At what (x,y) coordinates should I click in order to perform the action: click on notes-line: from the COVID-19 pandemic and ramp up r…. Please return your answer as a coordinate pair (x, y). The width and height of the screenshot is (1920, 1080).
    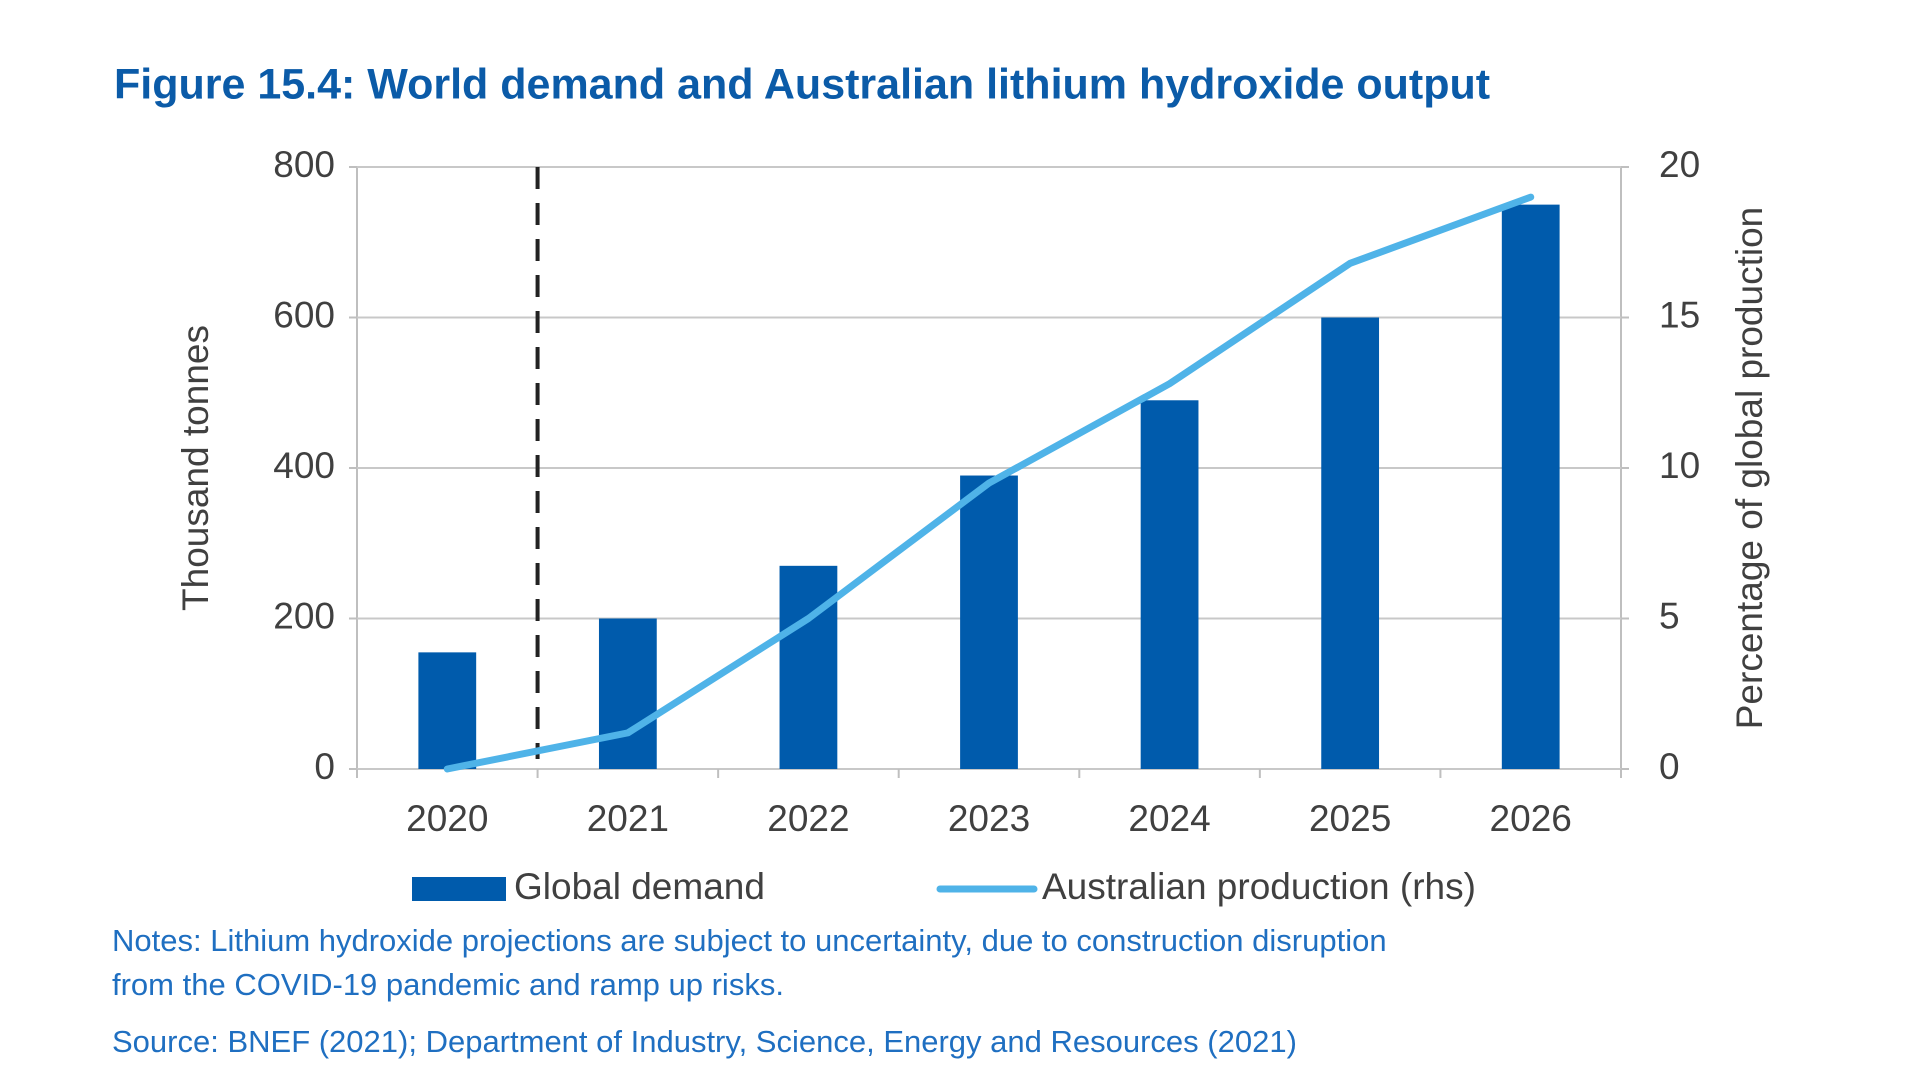
    Looking at the image, I should click on (448, 984).